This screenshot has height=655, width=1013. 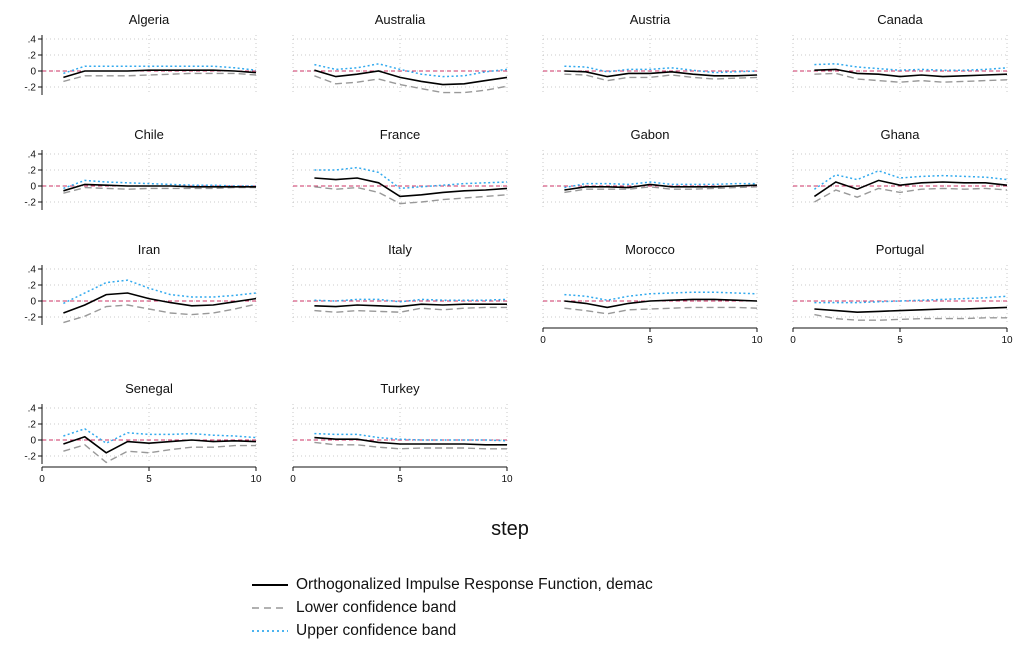 What do you see at coordinates (149, 19) in the screenshot?
I see `panel-title: Algeria` at bounding box center [149, 19].